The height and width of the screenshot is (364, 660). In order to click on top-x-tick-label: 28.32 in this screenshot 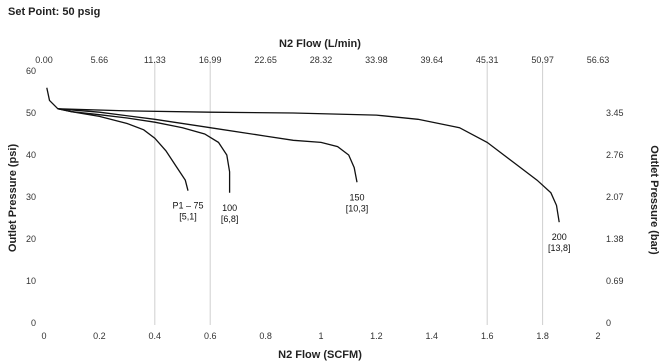, I will do `click(321, 60)`.